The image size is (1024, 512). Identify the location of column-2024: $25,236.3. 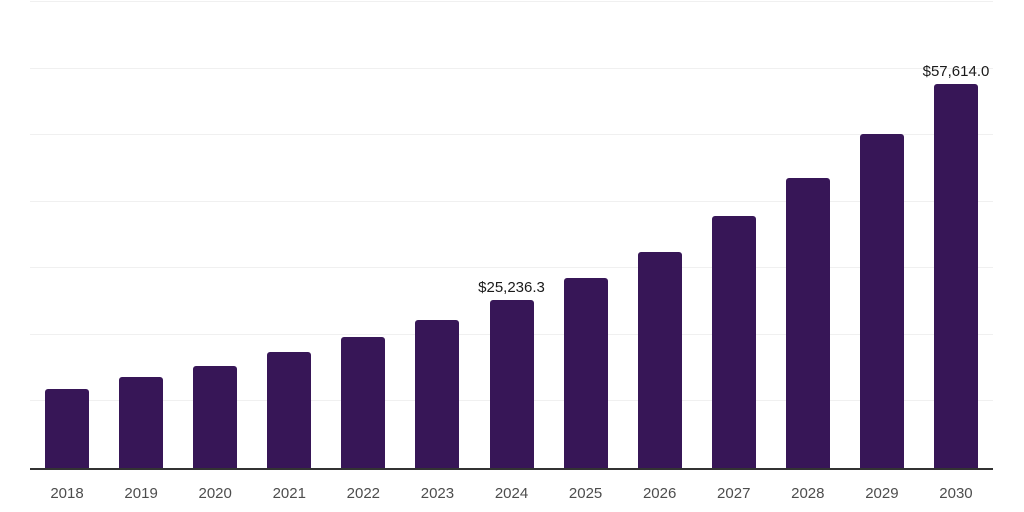
(511, 235).